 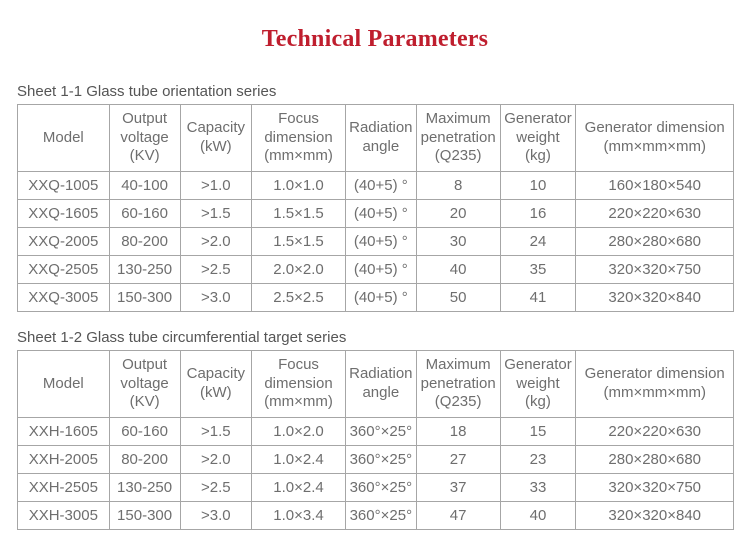 What do you see at coordinates (458, 459) in the screenshot?
I see `table-cell: 27` at bounding box center [458, 459].